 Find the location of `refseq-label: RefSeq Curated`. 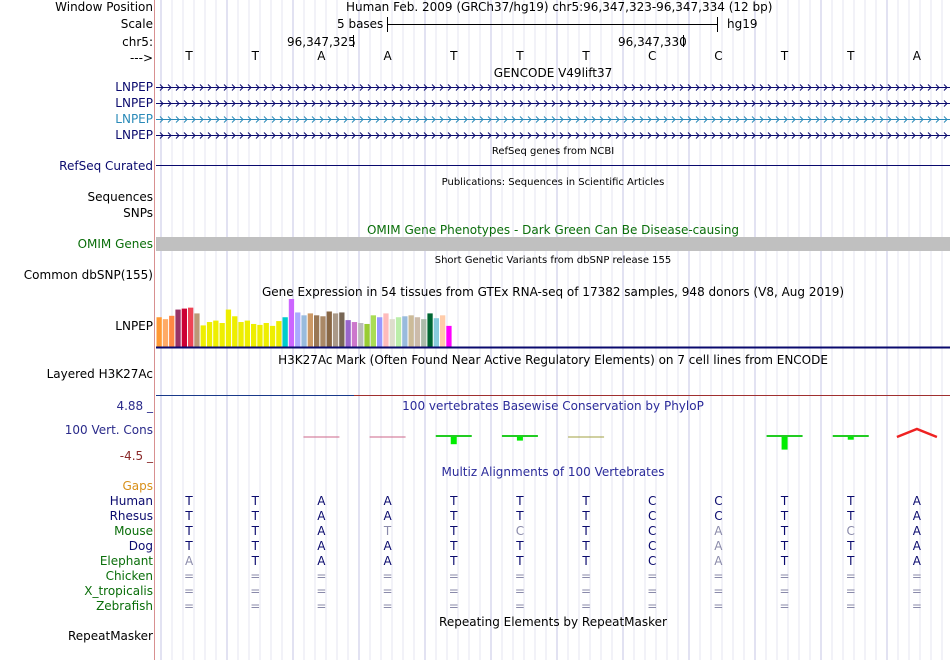

refseq-label: RefSeq Curated is located at coordinates (106, 166).